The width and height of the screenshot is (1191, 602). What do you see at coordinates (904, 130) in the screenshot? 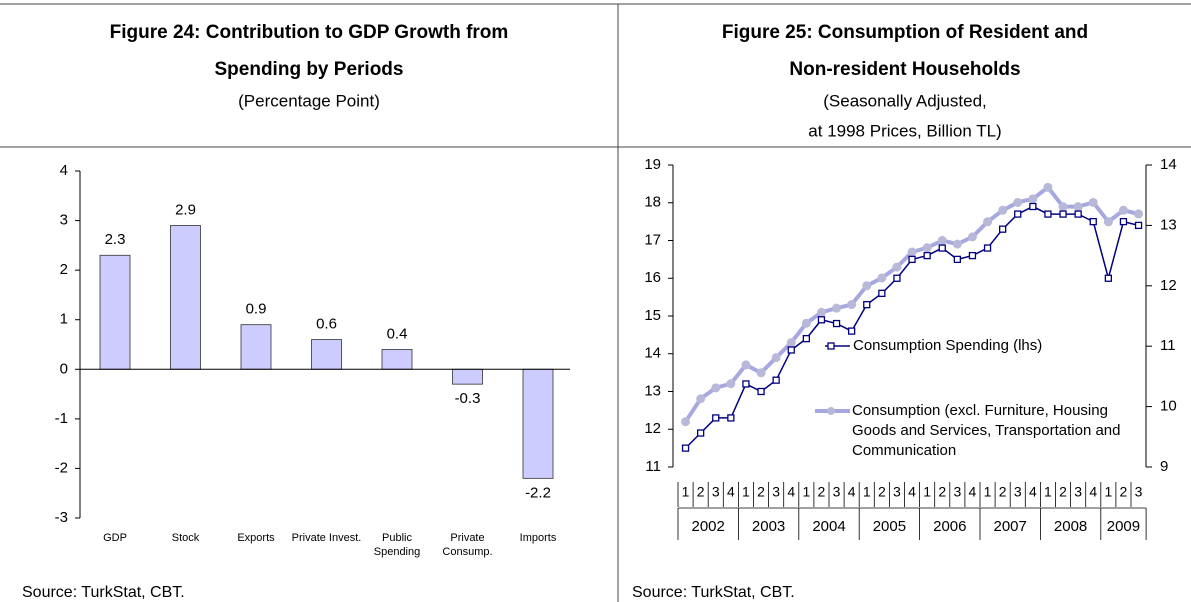
I see `chart-subtitle: at 1998 Prices, Billion TL)` at bounding box center [904, 130].